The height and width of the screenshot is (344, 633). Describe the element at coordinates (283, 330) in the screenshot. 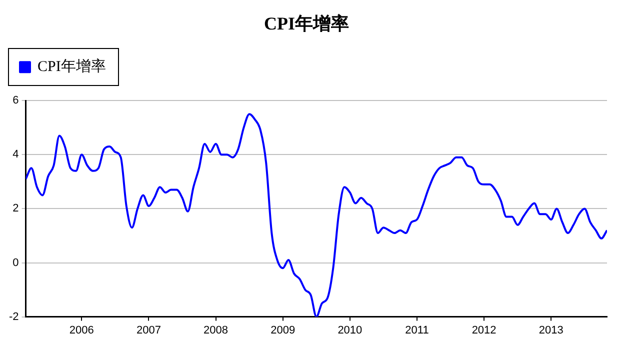

I see `x-tick-label: 2009` at that location.